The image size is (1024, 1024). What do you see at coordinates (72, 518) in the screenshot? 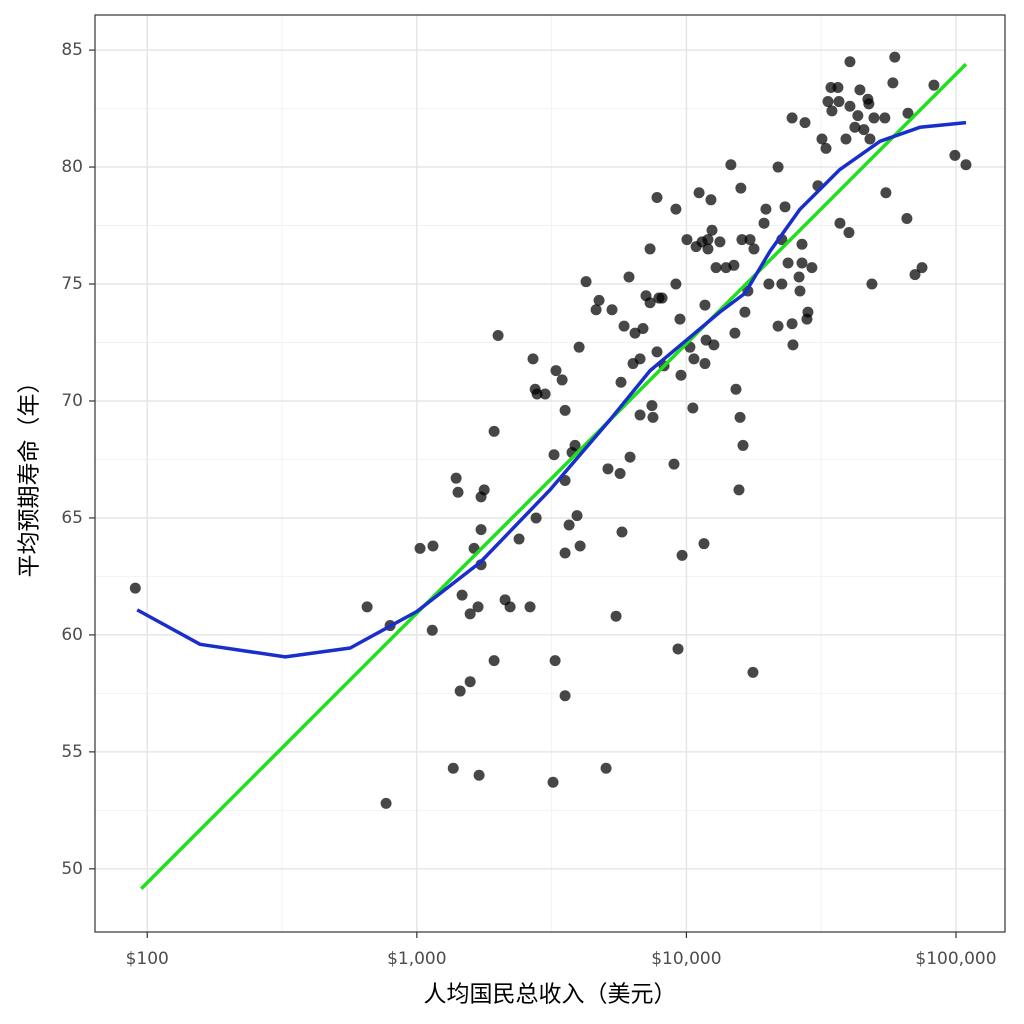
I see `y-tick-label: 65` at bounding box center [72, 518].